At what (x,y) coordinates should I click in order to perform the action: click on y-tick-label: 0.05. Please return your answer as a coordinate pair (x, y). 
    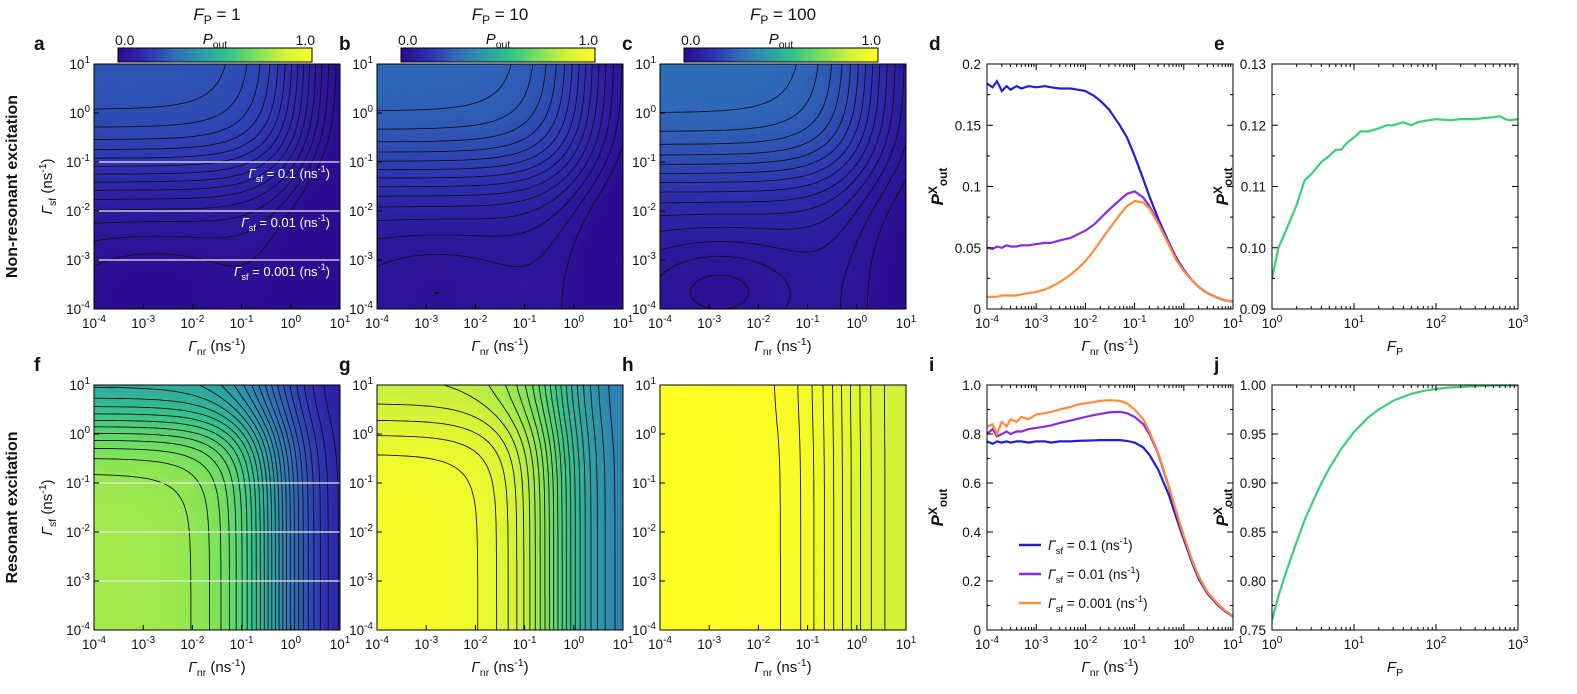
    Looking at the image, I should click on (968, 248).